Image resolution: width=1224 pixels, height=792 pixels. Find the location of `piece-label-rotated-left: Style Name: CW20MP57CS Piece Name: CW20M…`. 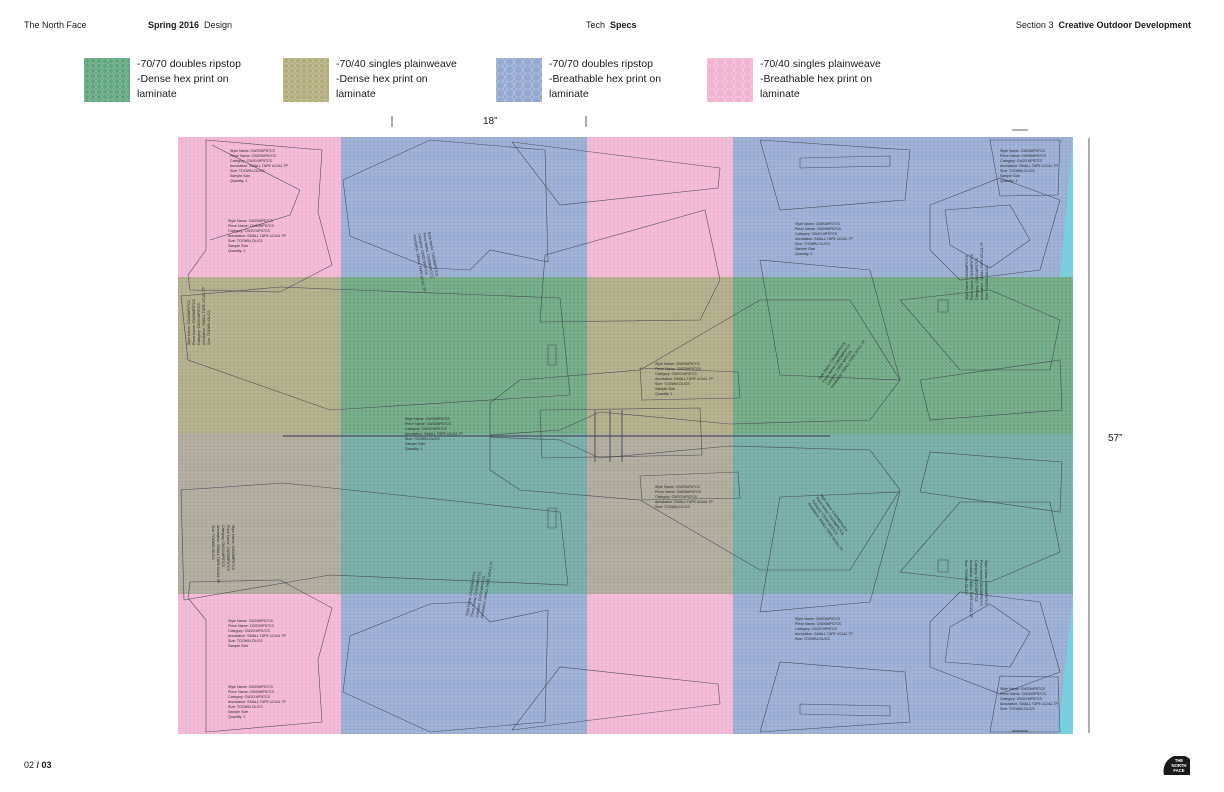

piece-label-rotated-left: Style Name: CW20MP57CS Piece Name: CW20M… is located at coordinates (199, 316).